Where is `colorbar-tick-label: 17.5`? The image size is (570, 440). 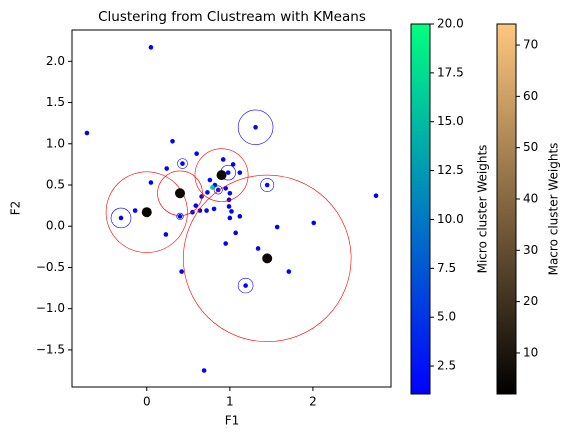
colorbar-tick-label: 17.5 is located at coordinates (450, 72).